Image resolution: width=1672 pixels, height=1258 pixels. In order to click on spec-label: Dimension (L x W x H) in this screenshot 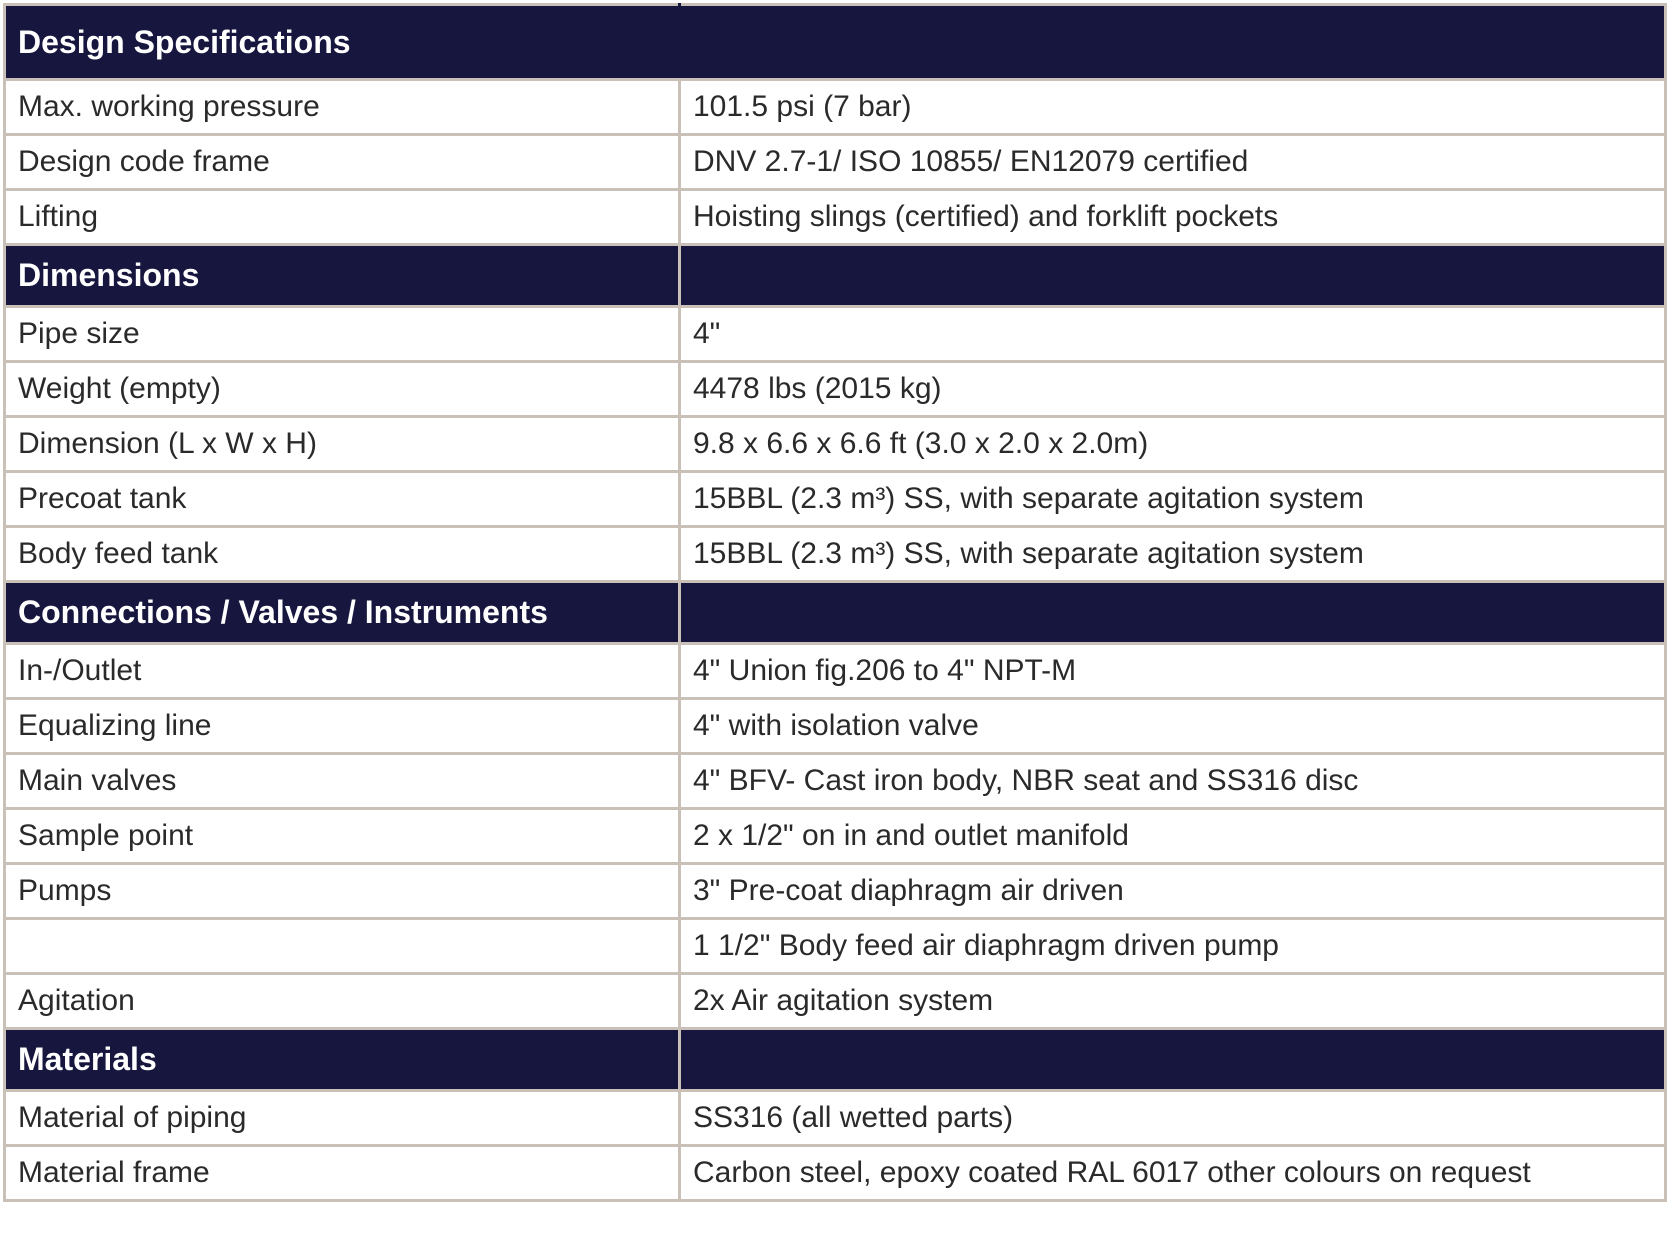, I will do `click(342, 444)`.